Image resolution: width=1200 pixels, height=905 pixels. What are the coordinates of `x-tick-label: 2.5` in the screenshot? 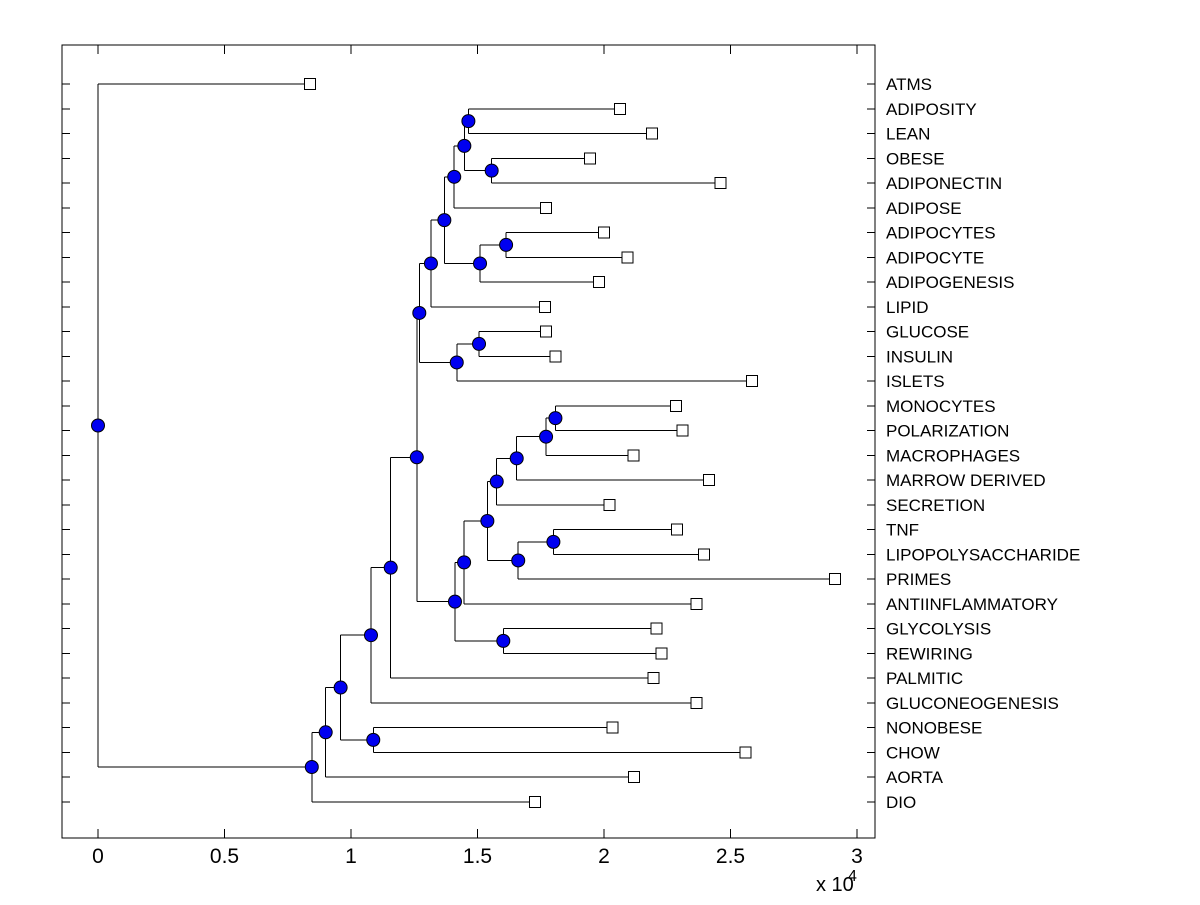 It's located at (730, 856).